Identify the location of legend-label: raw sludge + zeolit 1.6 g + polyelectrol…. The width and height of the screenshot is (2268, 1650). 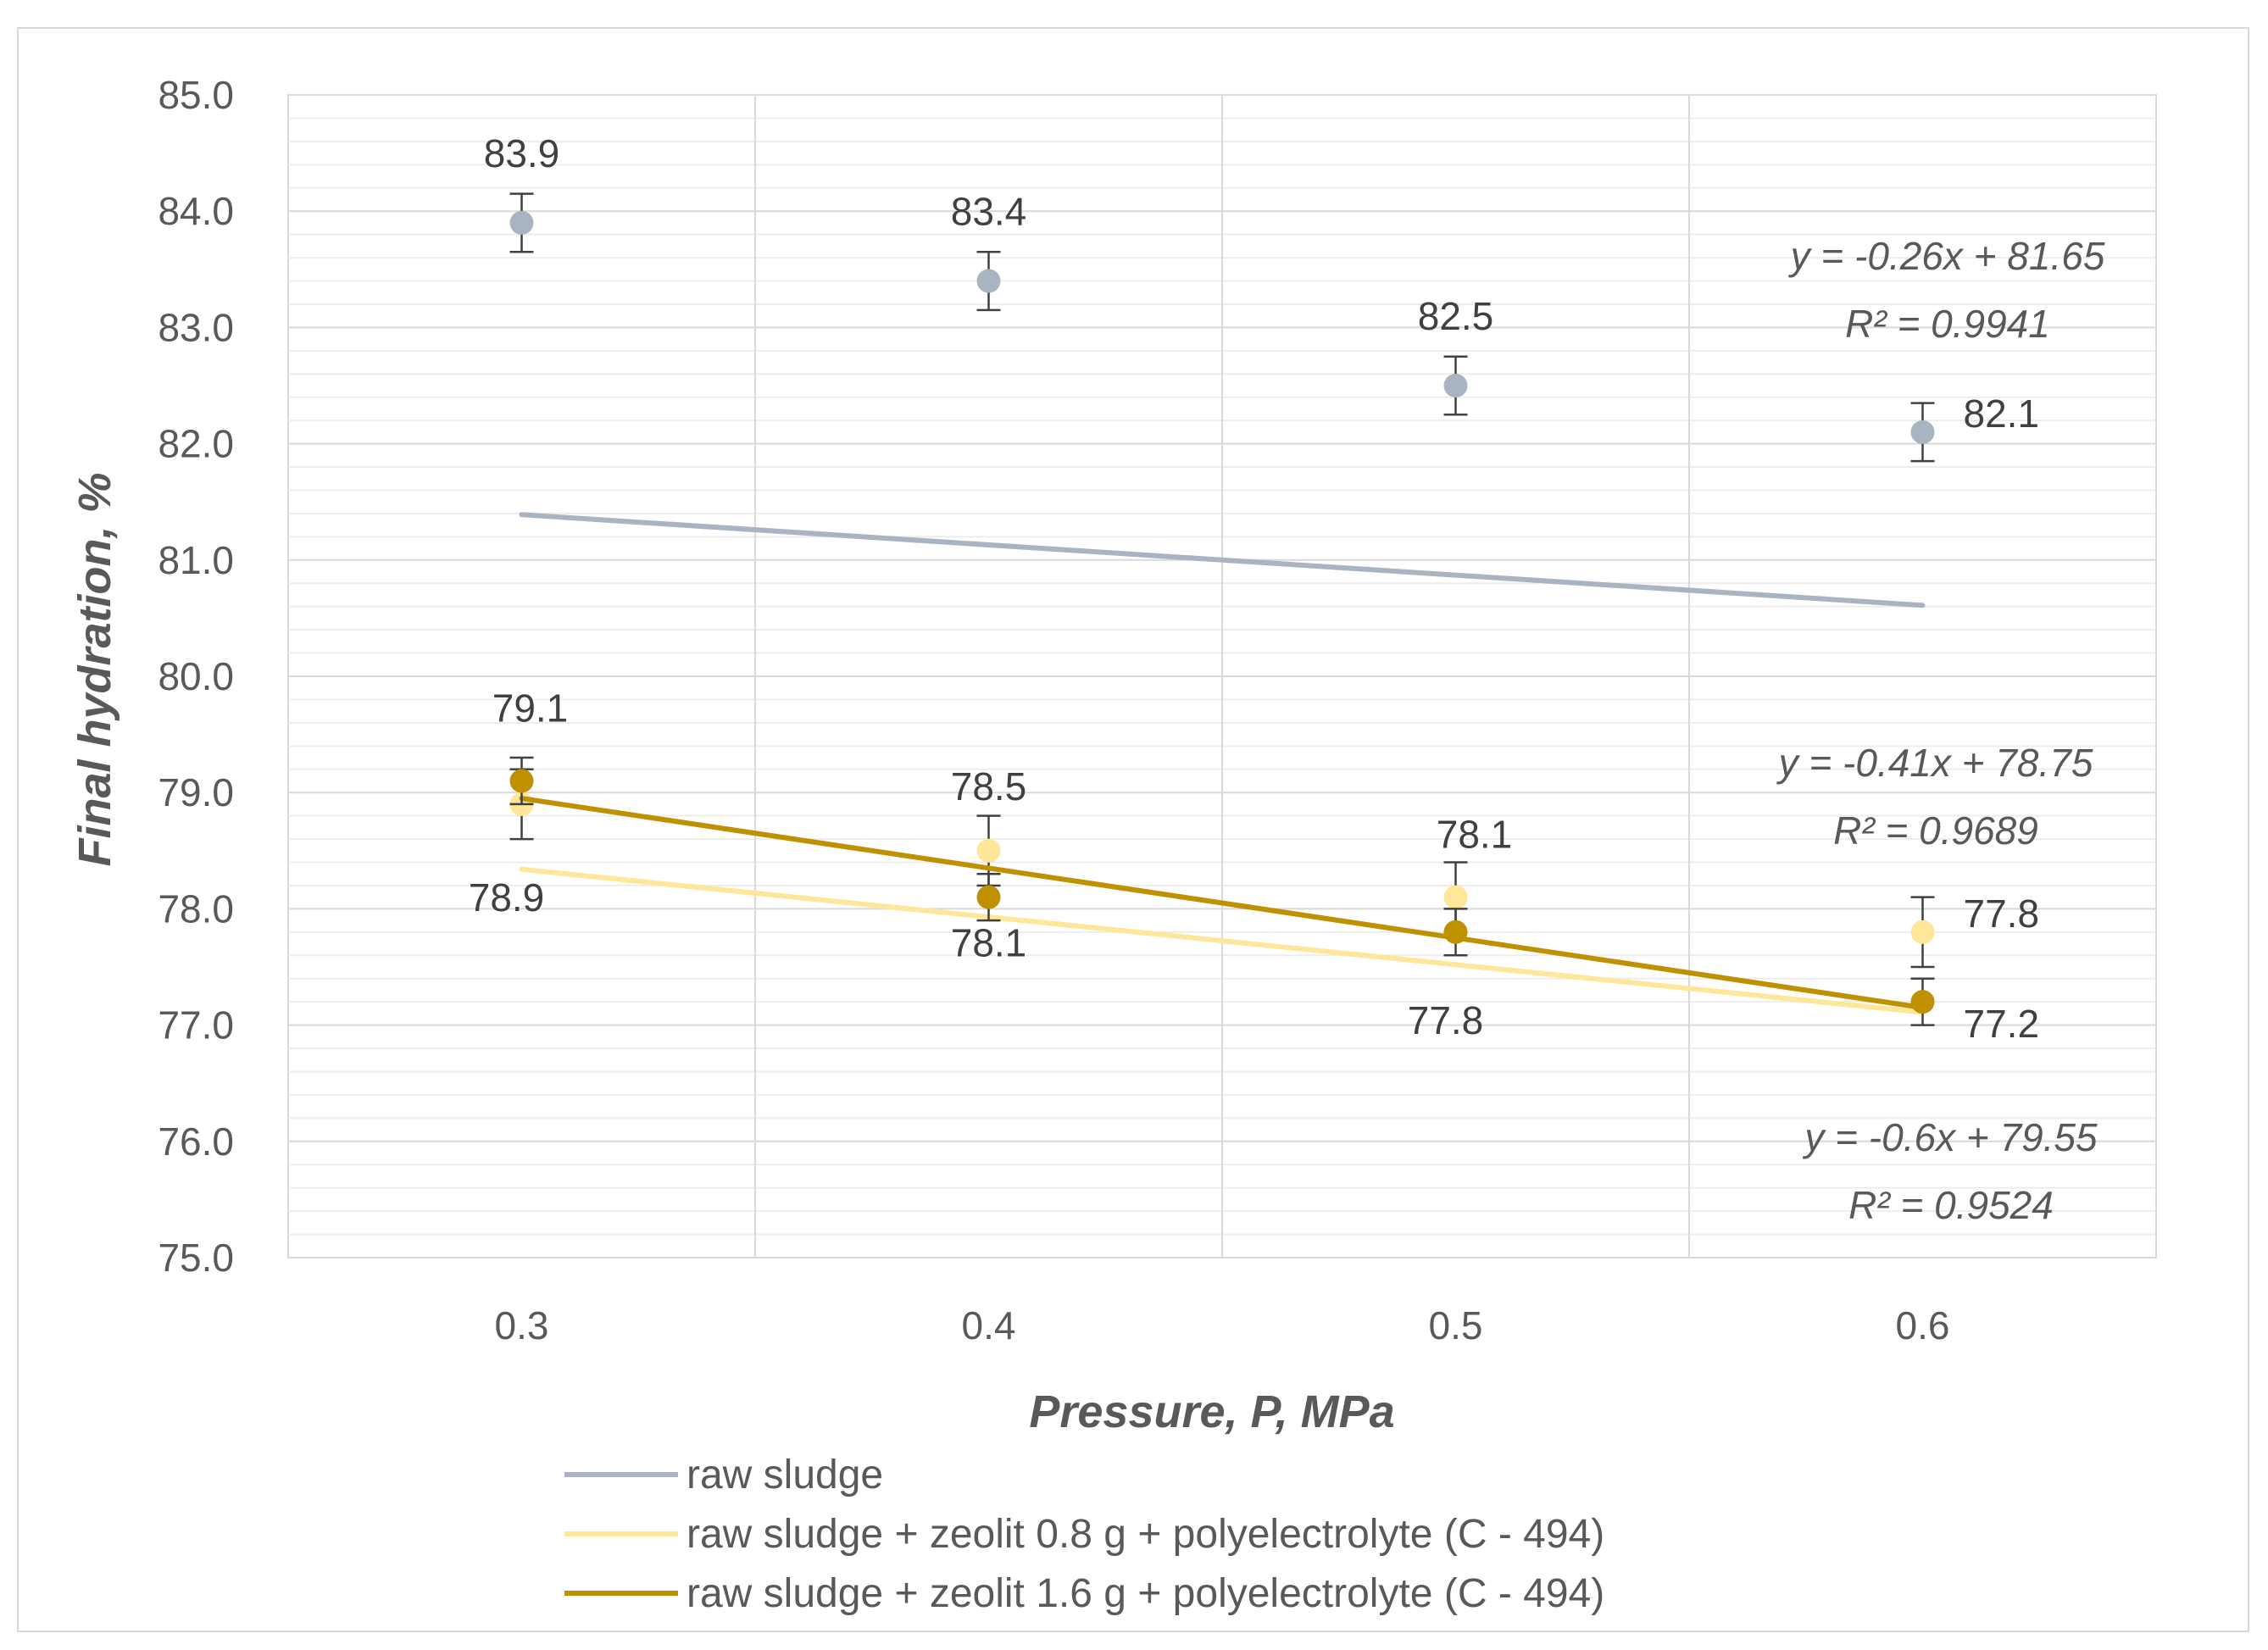
(1146, 1593).